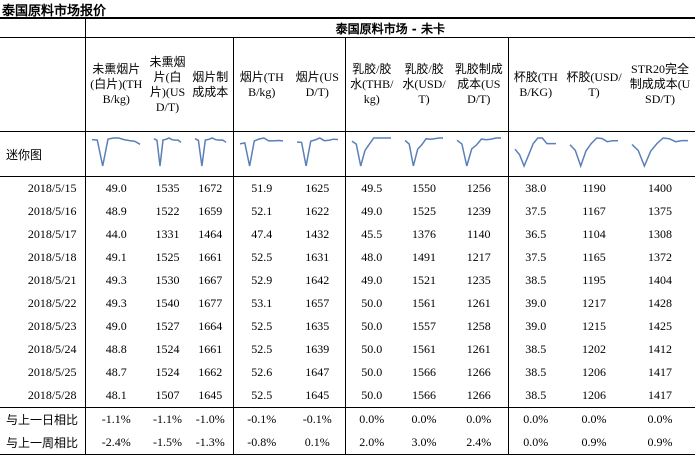 The height and width of the screenshot is (460, 695). What do you see at coordinates (594, 280) in the screenshot?
I see `value-cell: 1195` at bounding box center [594, 280].